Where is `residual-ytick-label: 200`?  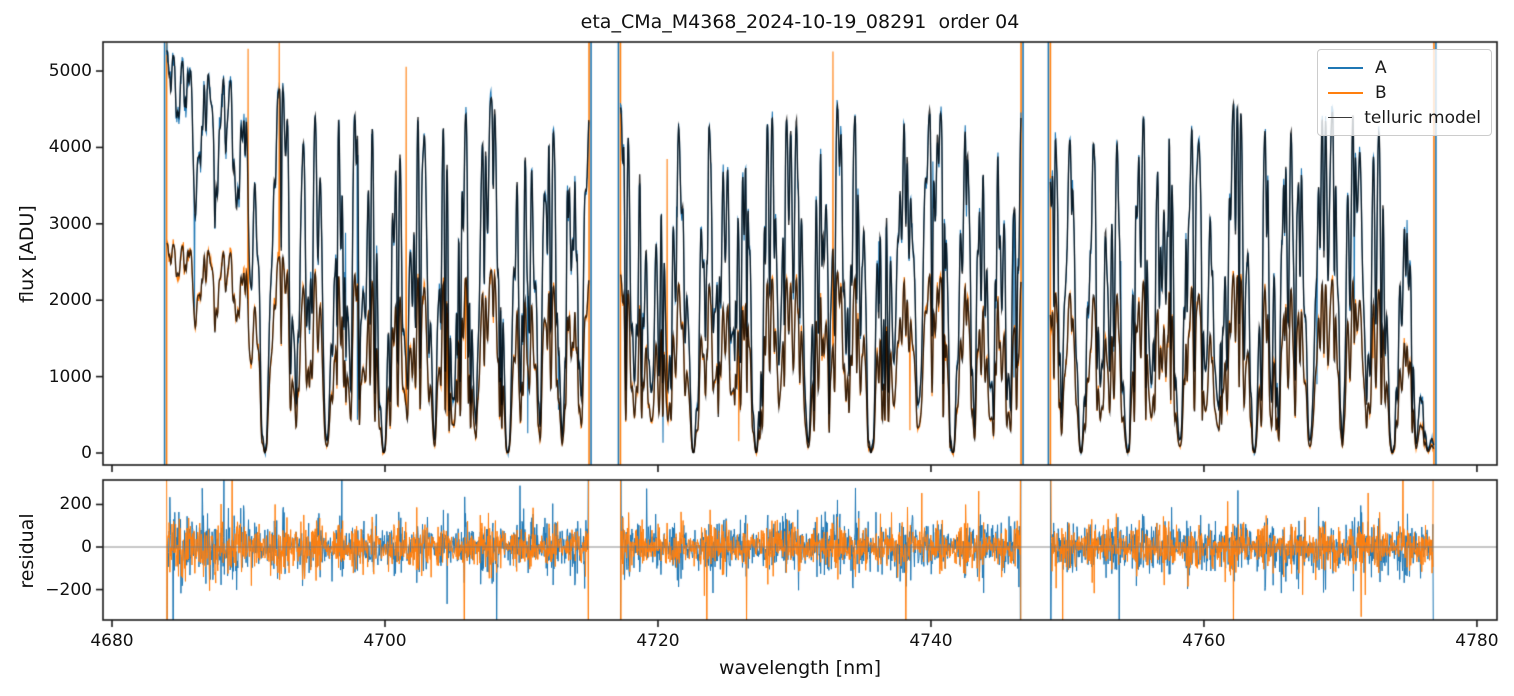
residual-ytick-label: 200 is located at coordinates (75, 504).